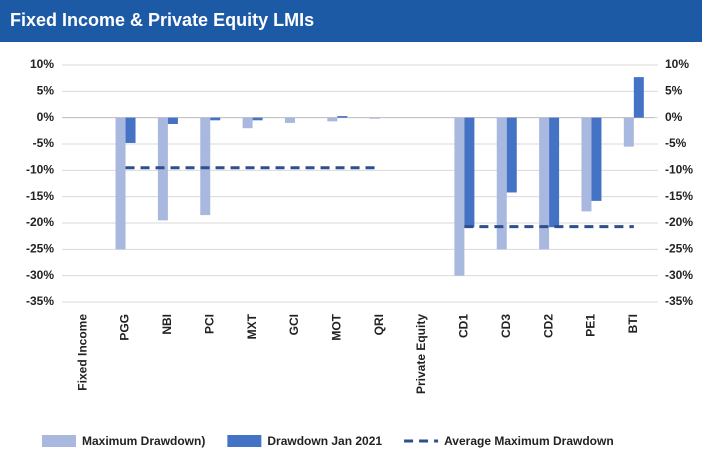 Image resolution: width=702 pixels, height=472 pixels. Describe the element at coordinates (42, 64) in the screenshot. I see `y-tick-label: 10%` at that location.